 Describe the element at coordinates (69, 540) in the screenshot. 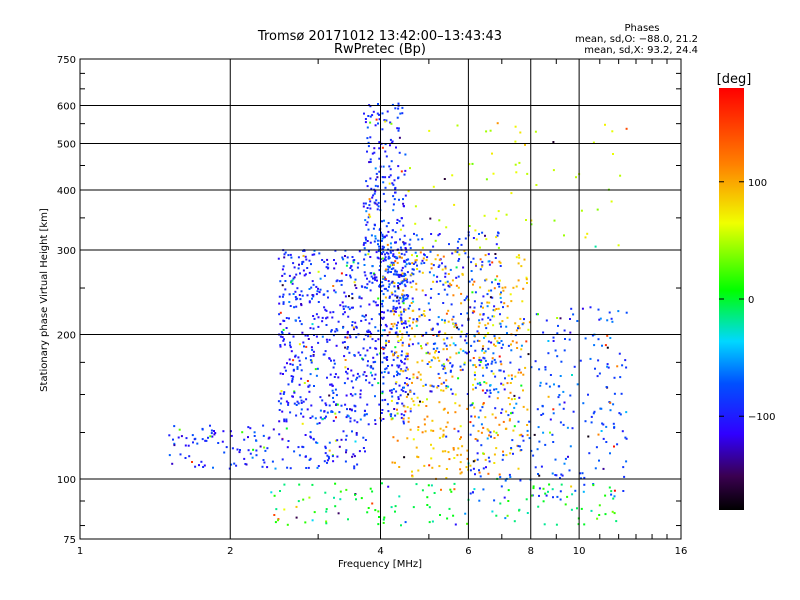

I see `y-tick-label: 75` at that location.